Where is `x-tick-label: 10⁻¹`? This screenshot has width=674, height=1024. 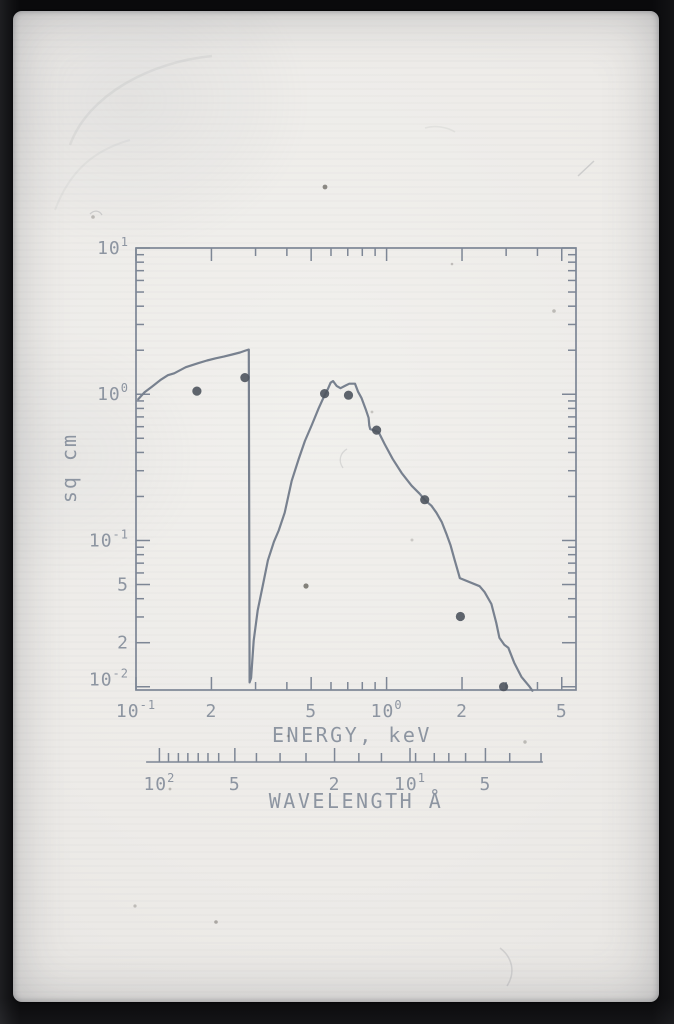
x-tick-label: 10⁻¹ is located at coordinates (136, 710).